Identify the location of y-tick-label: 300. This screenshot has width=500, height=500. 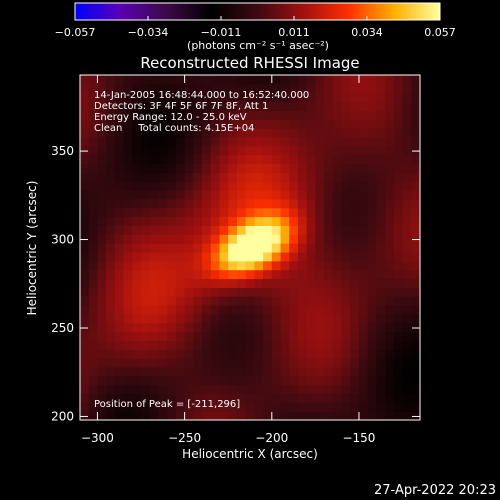
(62, 240).